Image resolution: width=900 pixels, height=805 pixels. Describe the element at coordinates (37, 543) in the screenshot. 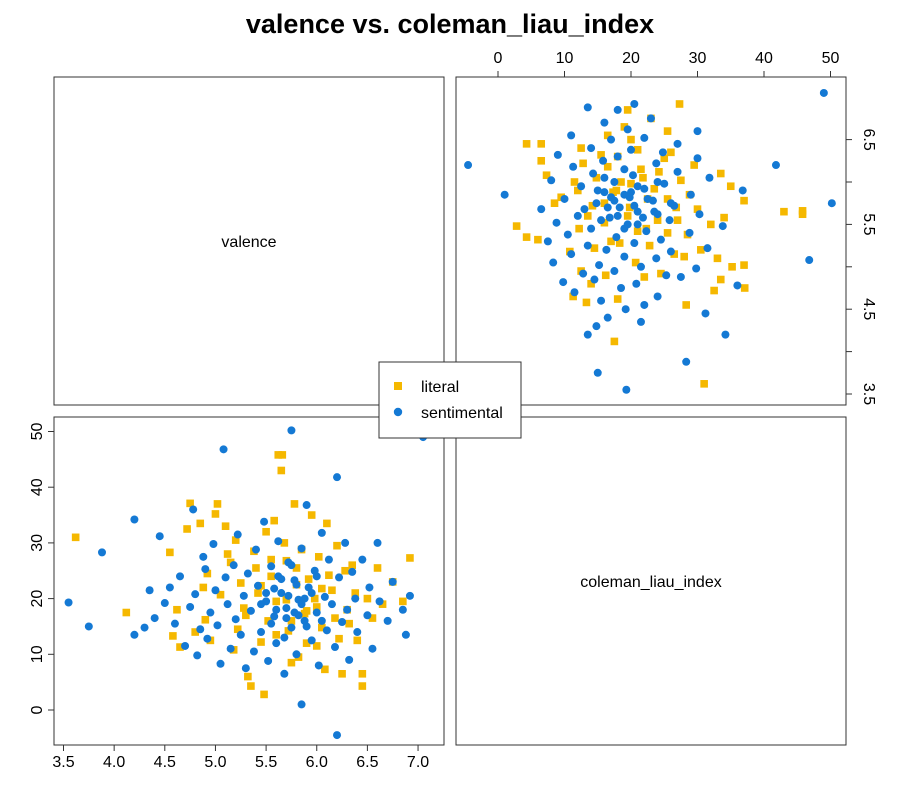

I see `tick-label-left: 30` at that location.